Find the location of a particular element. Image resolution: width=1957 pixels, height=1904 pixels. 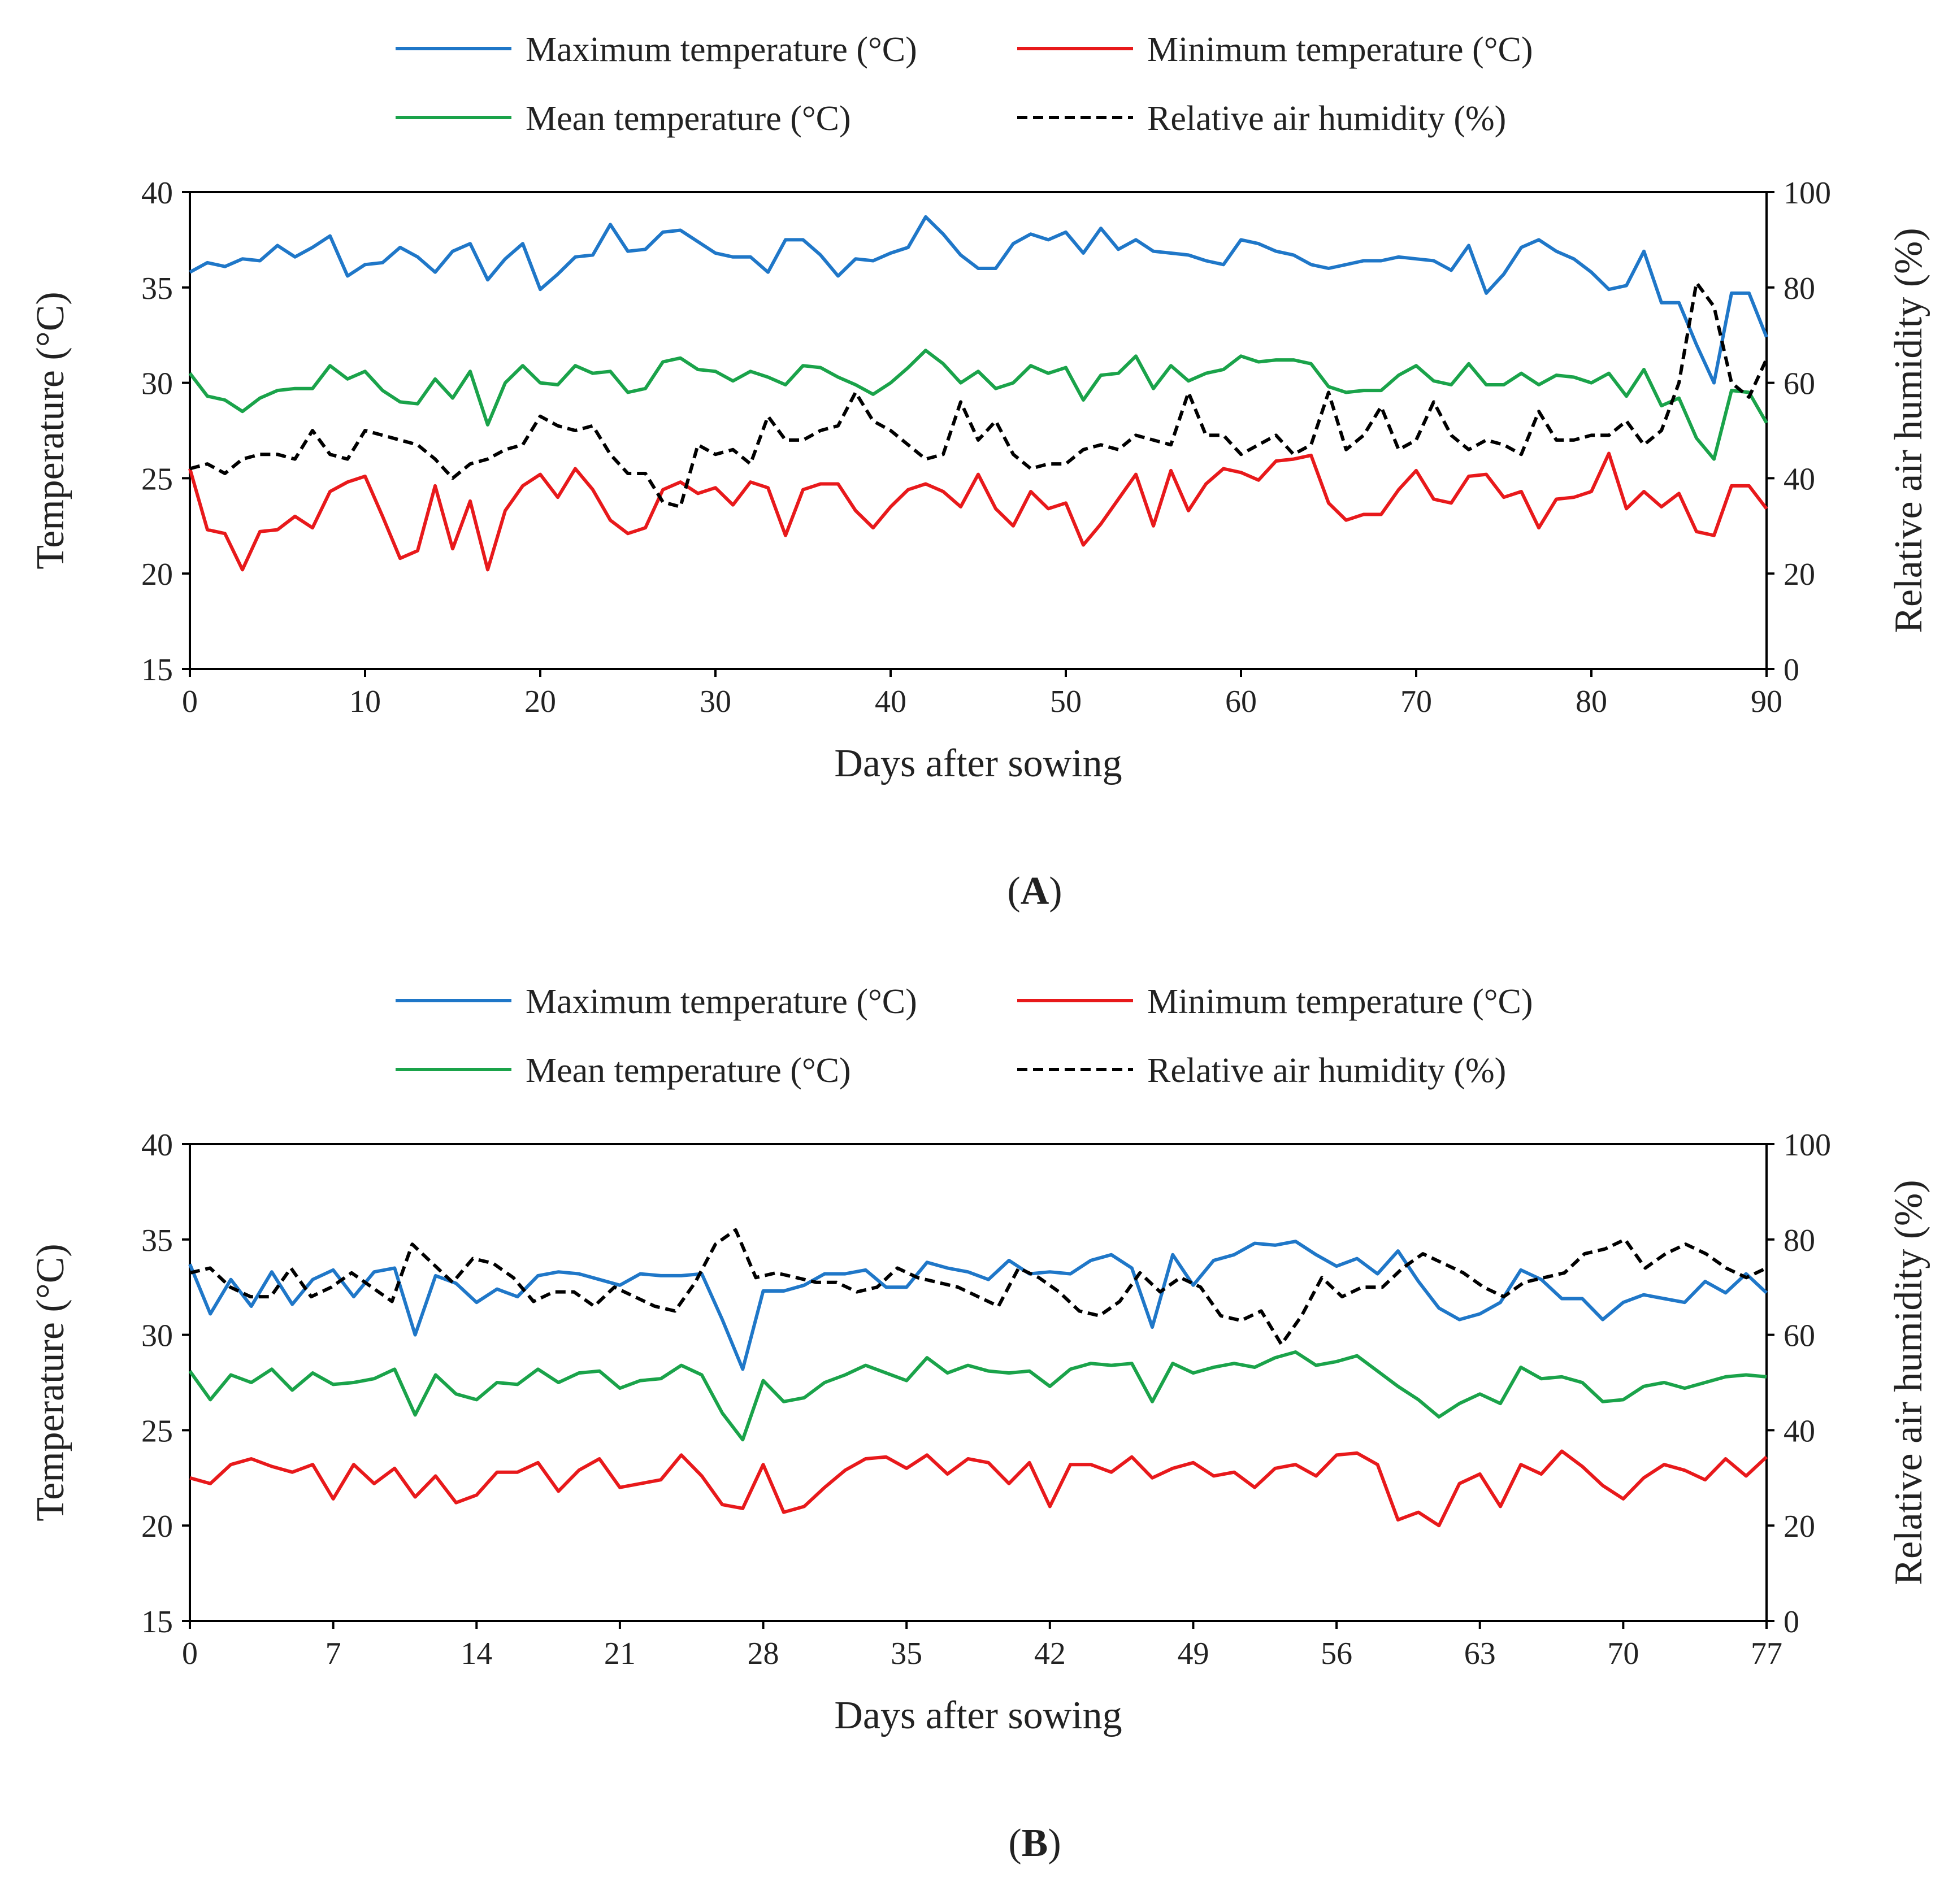

chart-a-ytick-label: 15 is located at coordinates (157, 670).